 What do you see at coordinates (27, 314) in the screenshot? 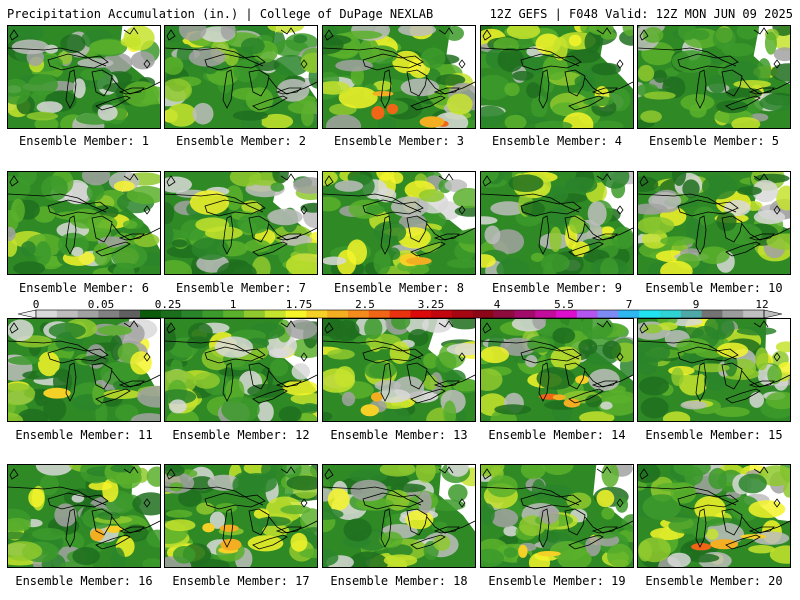
I see `colorbar-min-arrow` at bounding box center [27, 314].